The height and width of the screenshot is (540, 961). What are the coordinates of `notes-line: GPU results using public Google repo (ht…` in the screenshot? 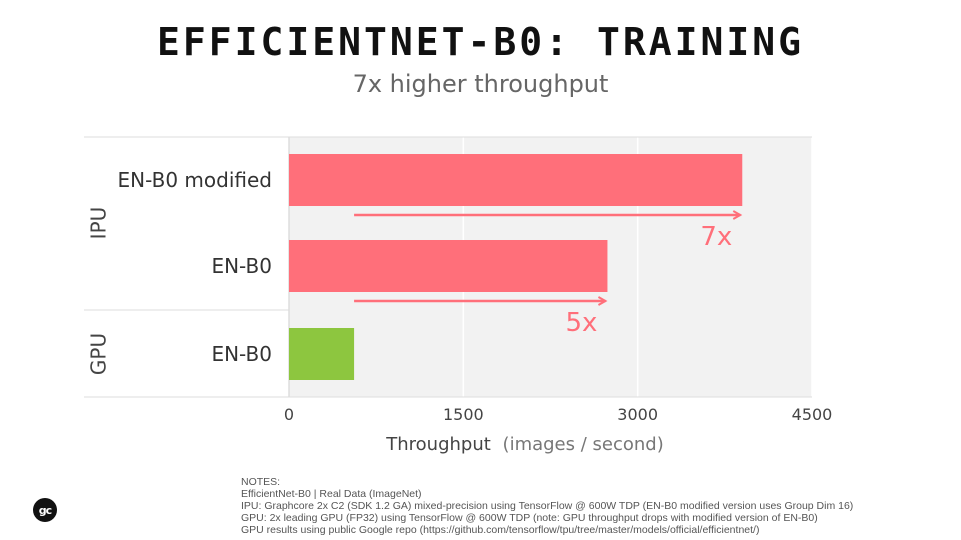 It's located at (500, 530).